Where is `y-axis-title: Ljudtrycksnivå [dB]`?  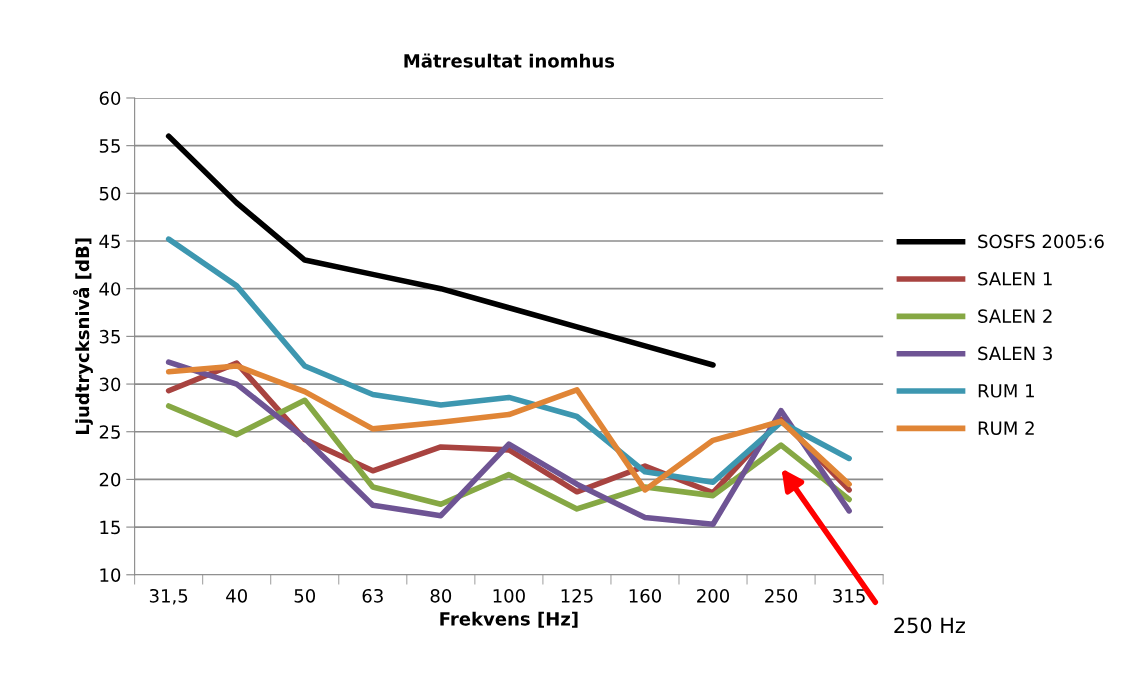
y-axis-title: Ljudtrycksnivå [dB] is located at coordinates (82, 336).